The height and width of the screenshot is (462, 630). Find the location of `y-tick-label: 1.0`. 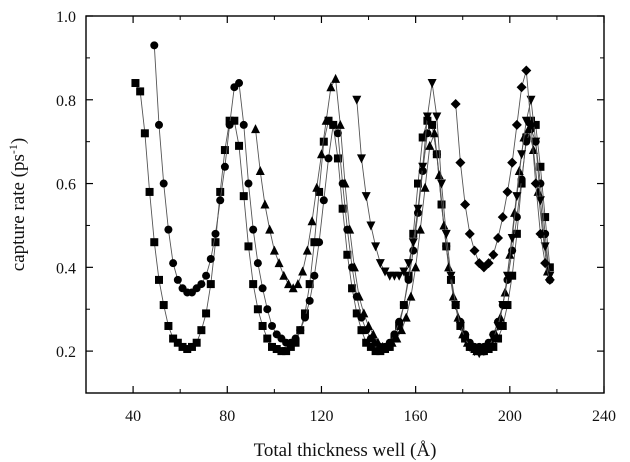

y-tick-label: 1.0 is located at coordinates (66, 17).